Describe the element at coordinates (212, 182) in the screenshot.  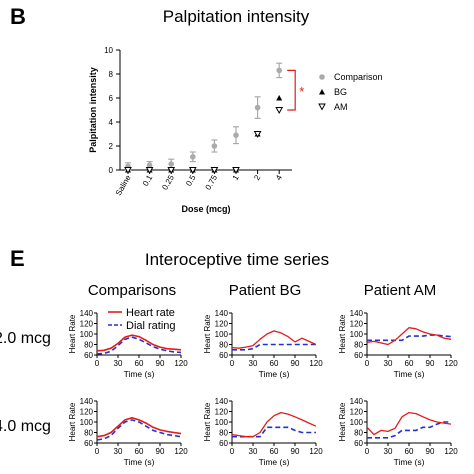
I see `b-x-tick-label: 0.75` at that location.